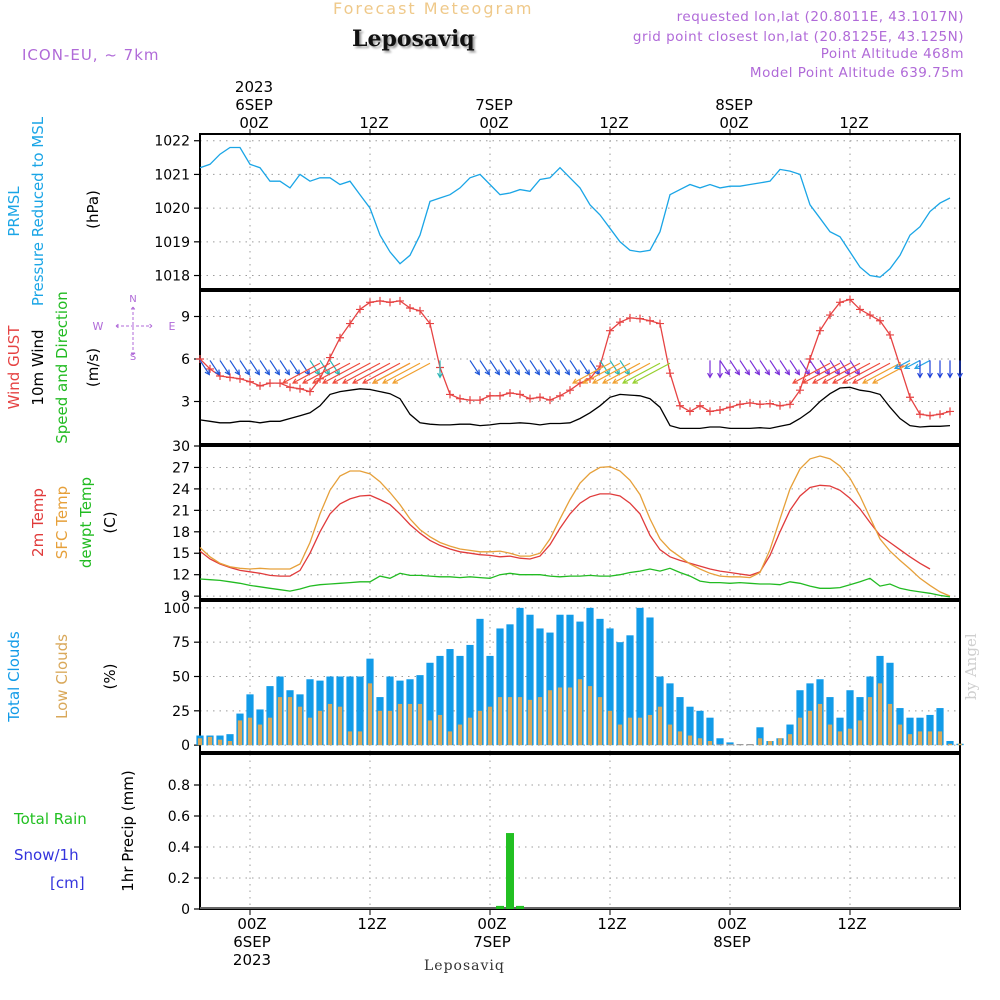 The image size is (1000, 1000). What do you see at coordinates (14, 367) in the screenshot?
I see `panel-label: Wind GUST` at bounding box center [14, 367].